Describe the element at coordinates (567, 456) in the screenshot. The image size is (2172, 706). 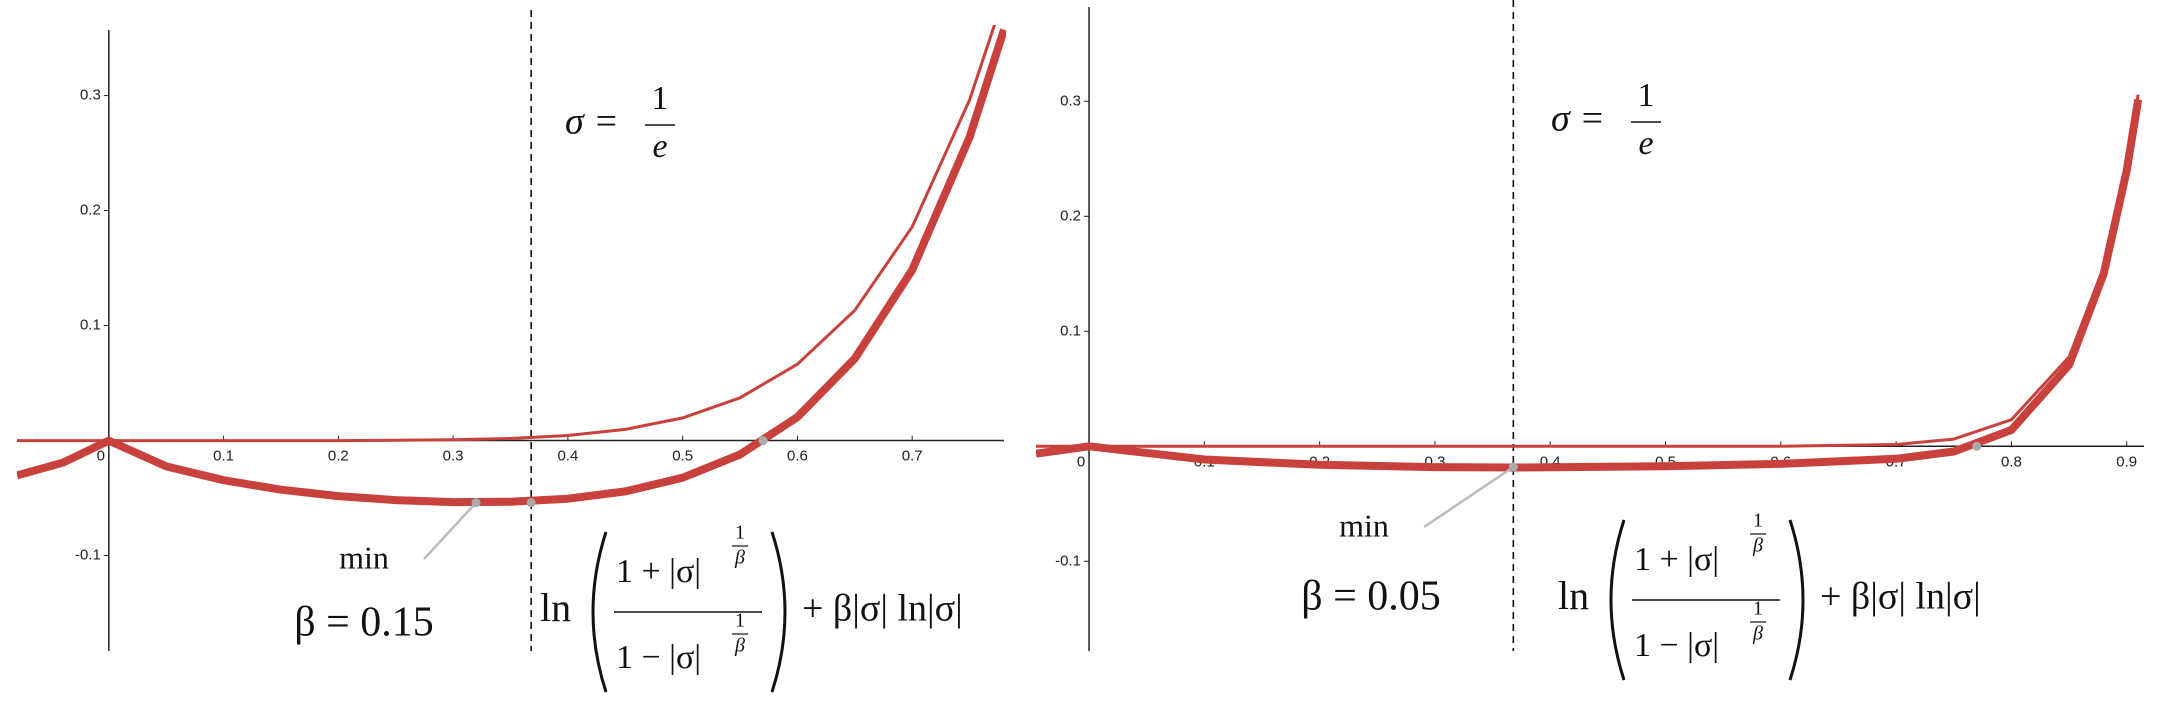
I see `x-tick-label: 0.4` at that location.